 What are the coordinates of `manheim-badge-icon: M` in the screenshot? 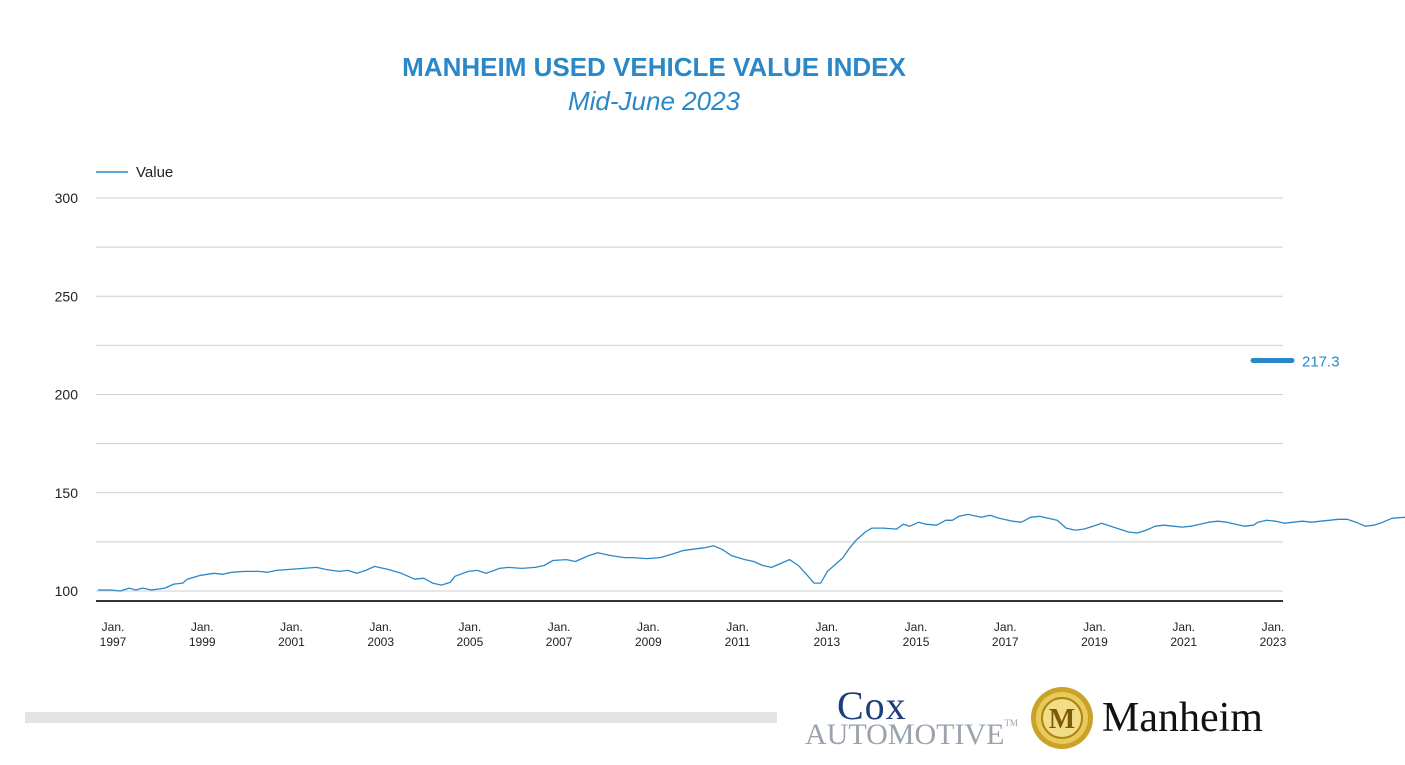 It's located at (1062, 718).